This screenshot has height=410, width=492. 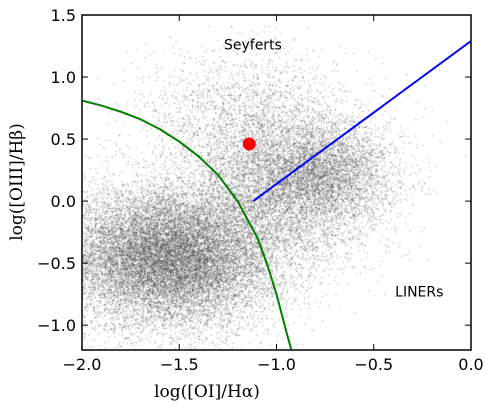 I want to click on highlight-marker-layer, so click(x=249, y=144).